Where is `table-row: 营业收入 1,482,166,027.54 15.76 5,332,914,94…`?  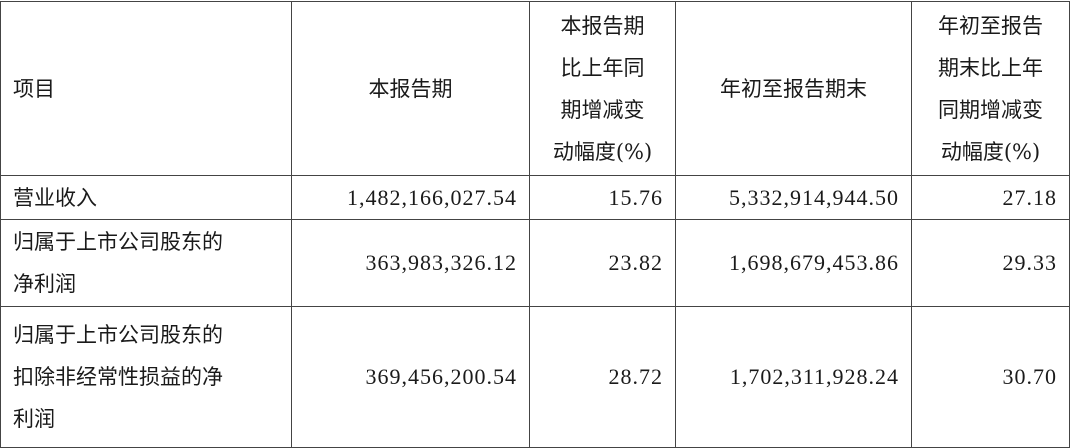 table-row: 营业收入 1,482,166,027.54 15.76 5,332,914,94… is located at coordinates (535, 197).